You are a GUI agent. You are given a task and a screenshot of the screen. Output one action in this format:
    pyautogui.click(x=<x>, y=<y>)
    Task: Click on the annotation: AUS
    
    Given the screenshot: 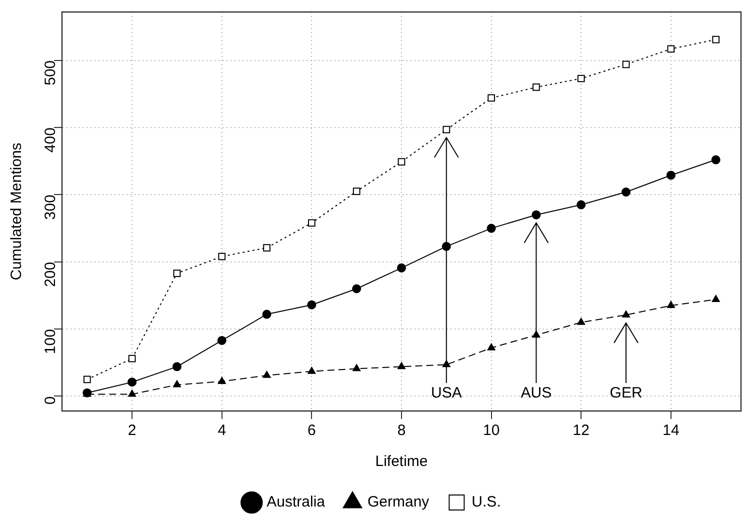 What is the action you would take?
    pyautogui.click(x=536, y=393)
    